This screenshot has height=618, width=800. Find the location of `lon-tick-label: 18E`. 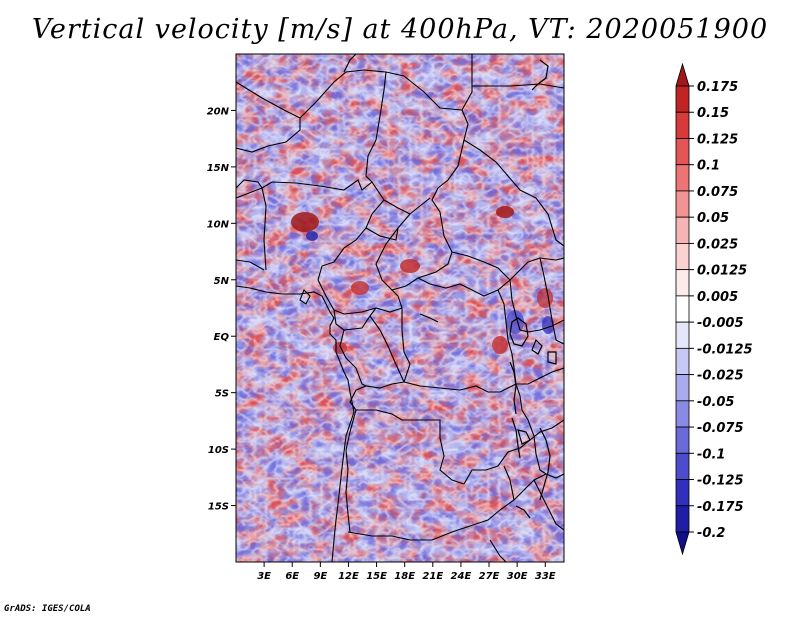

lon-tick-label: 18E is located at coordinates (404, 576).